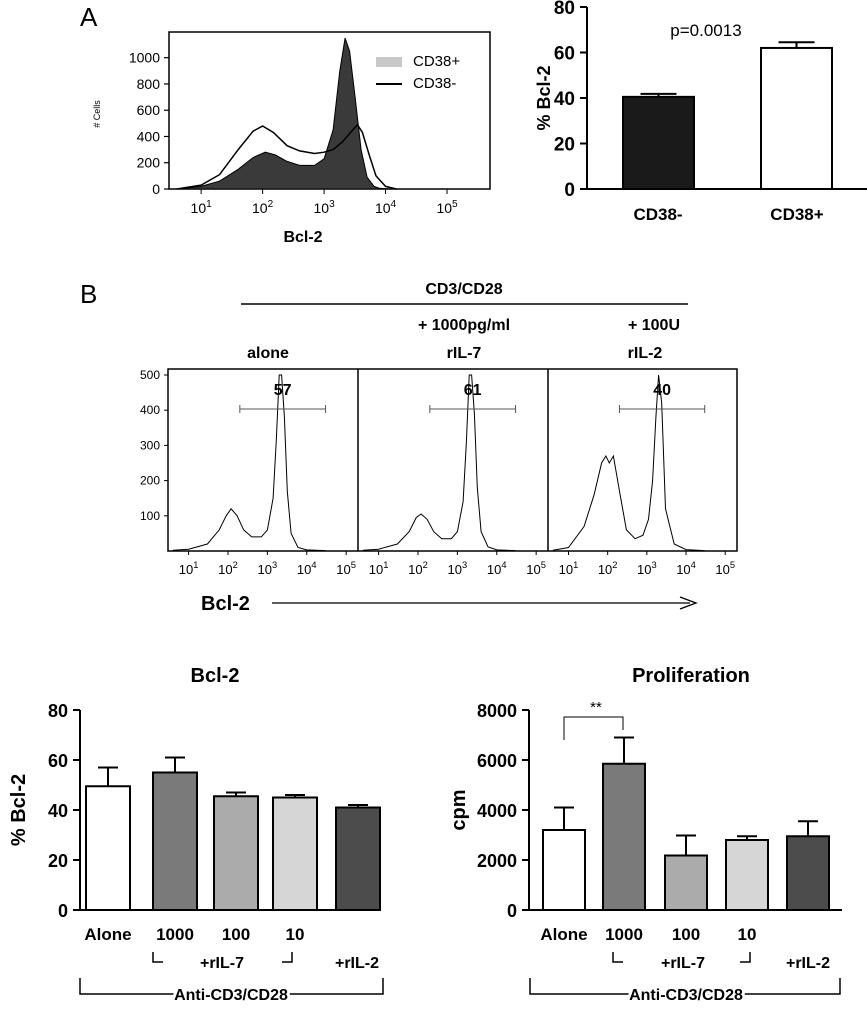 The height and width of the screenshot is (1012, 867). Describe the element at coordinates (463, 289) in the screenshot. I see `panel-b-header: CD3/CD28` at that location.